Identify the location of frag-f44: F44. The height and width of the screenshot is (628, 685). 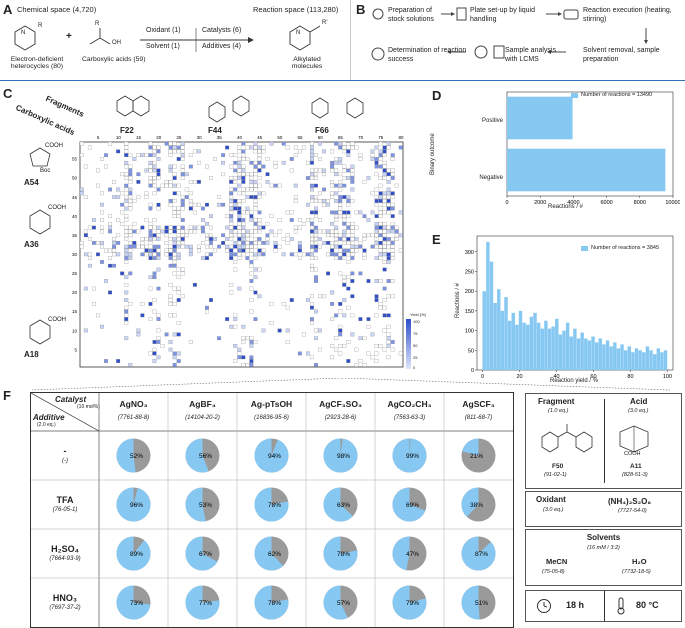
(215, 130).